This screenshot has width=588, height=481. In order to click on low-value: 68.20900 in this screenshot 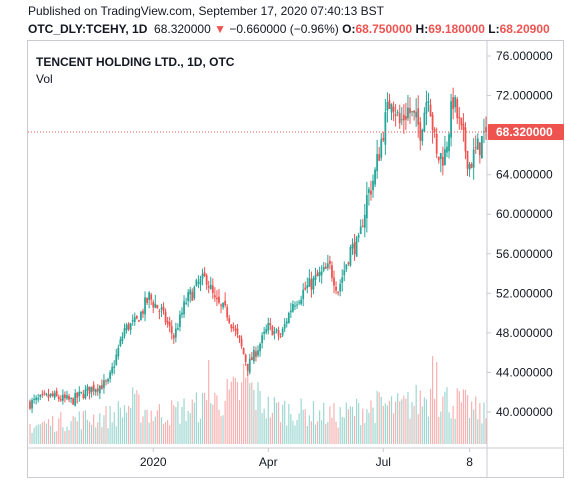, I will do `click(524, 29)`.